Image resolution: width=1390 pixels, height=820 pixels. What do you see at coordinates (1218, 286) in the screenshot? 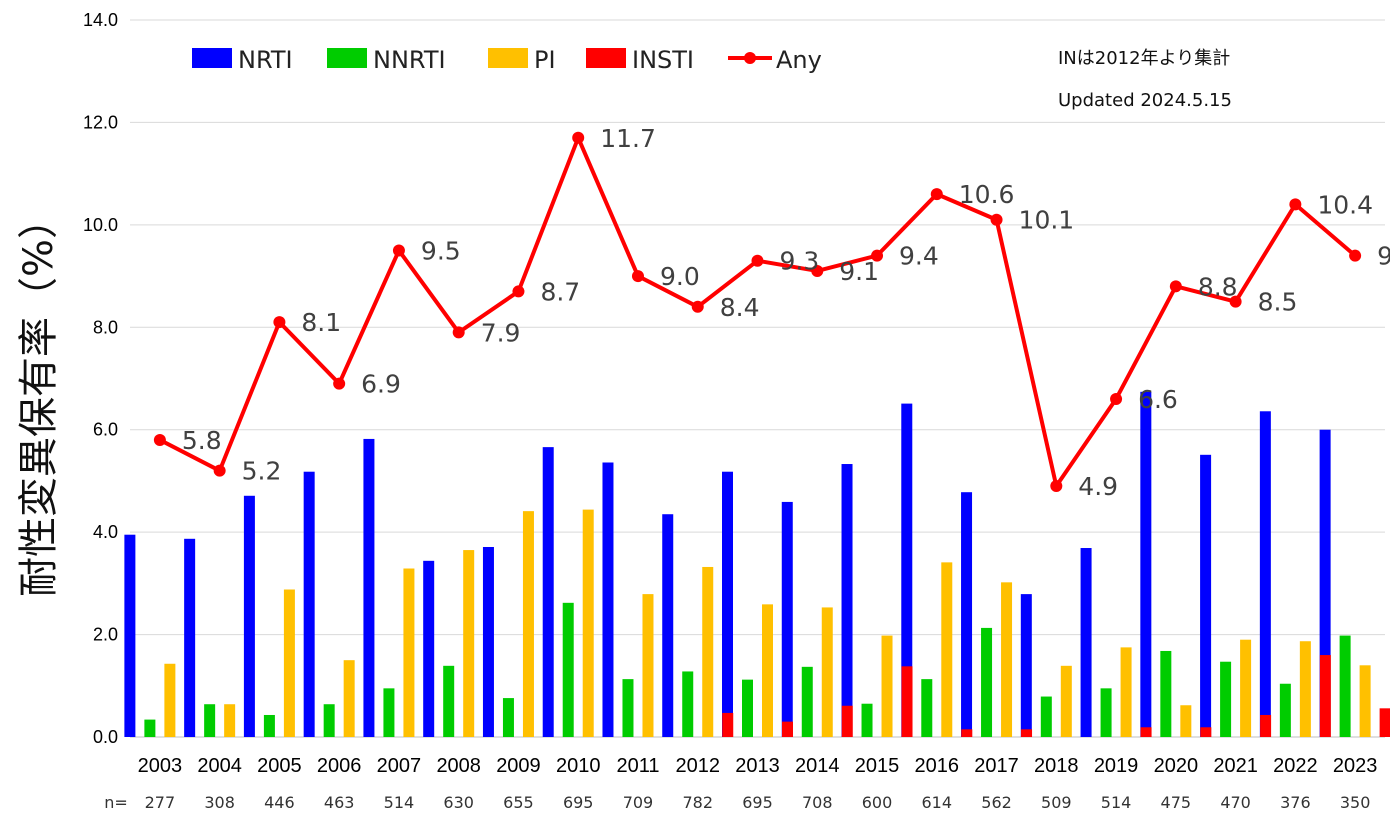
I see `data-label-any: 8.8` at bounding box center [1218, 286].